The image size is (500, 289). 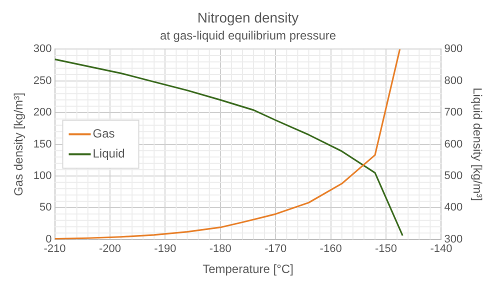 What do you see at coordinates (46, 208) in the screenshot?
I see `y-tick-label: 50` at bounding box center [46, 208].